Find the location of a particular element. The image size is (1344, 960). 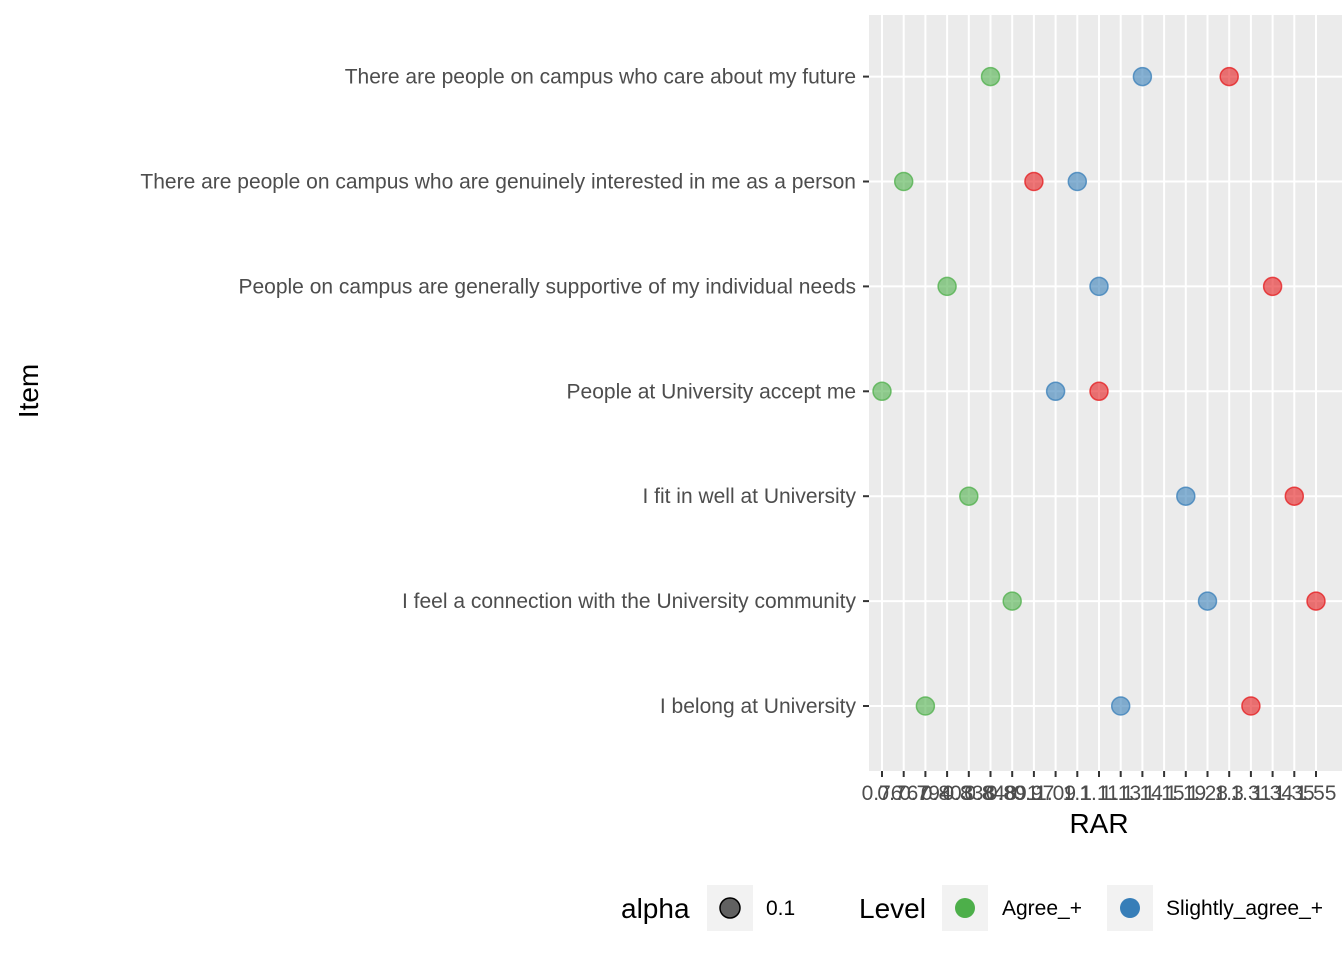

x-tick-label: 1.13 is located at coordinates (1120, 793).